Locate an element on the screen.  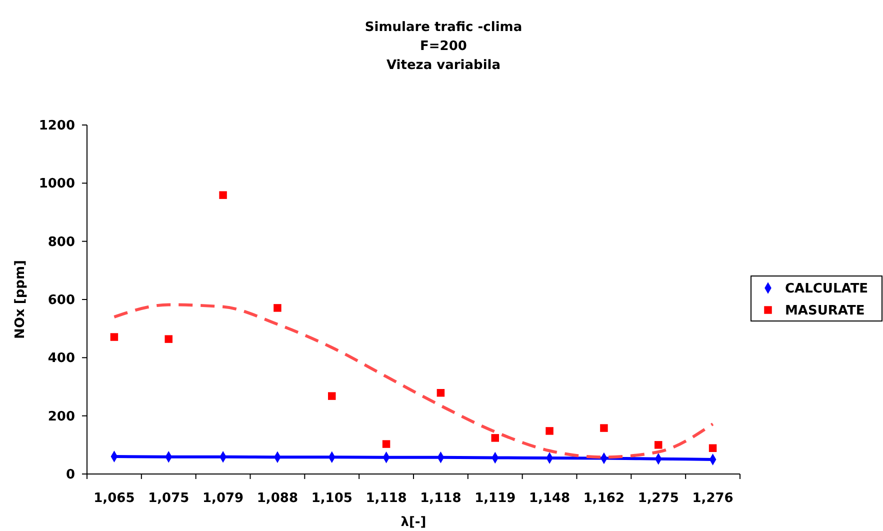
y-tick-label: 1200 is located at coordinates (56, 126).